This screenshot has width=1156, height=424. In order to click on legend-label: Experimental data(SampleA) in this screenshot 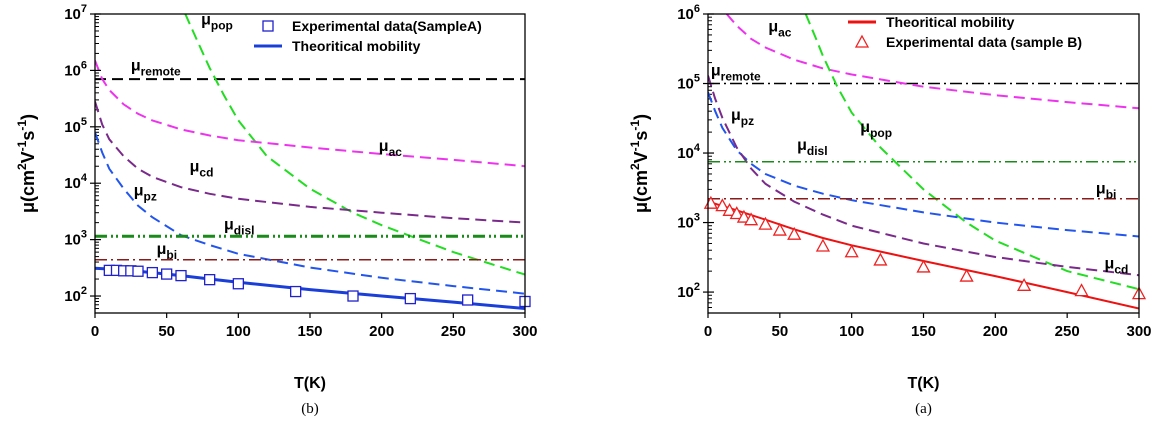, I will do `click(387, 26)`.